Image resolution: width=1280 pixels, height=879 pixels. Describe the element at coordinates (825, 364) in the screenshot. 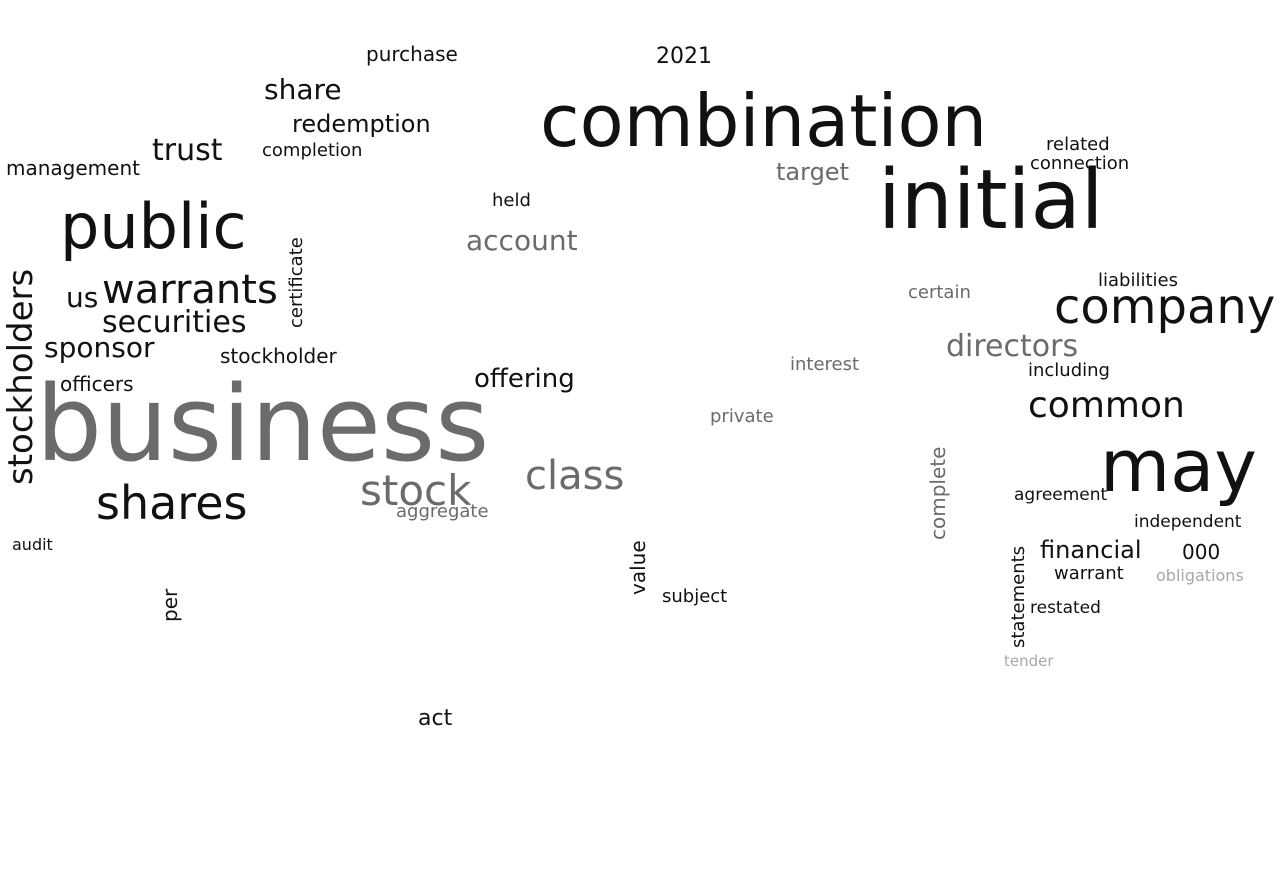

I see `word: interest` at that location.